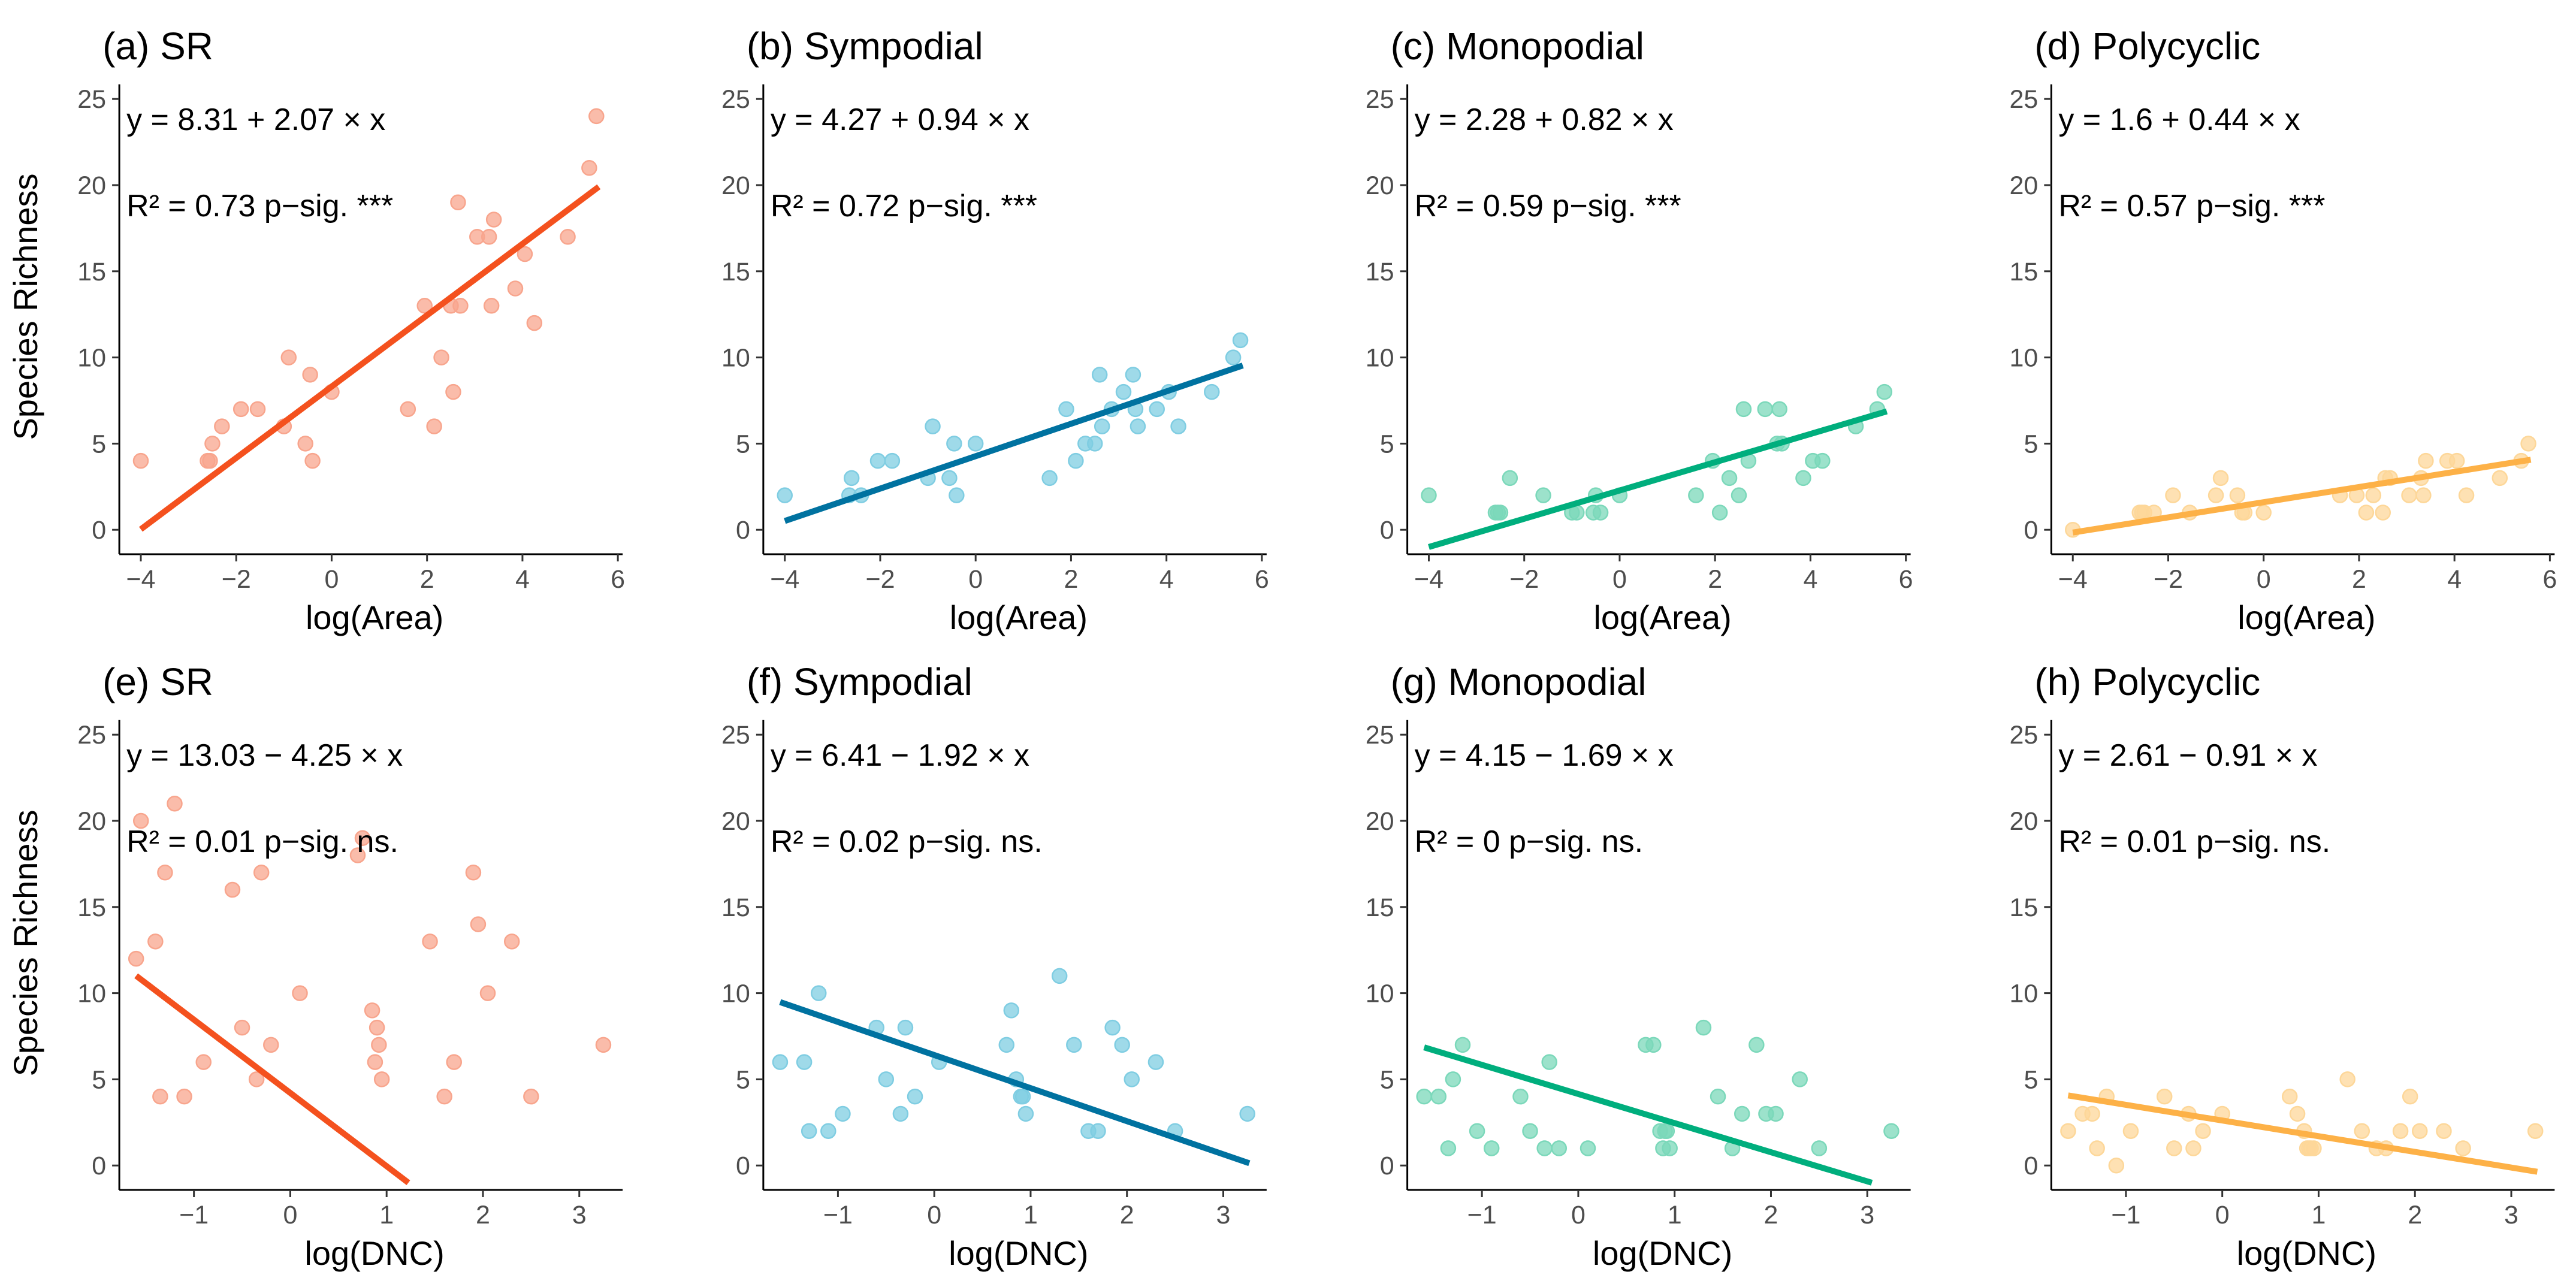 The image size is (2576, 1278). What do you see at coordinates (2147, 47) in the screenshot?
I see `panel-title: (d) Polycyclic` at bounding box center [2147, 47].